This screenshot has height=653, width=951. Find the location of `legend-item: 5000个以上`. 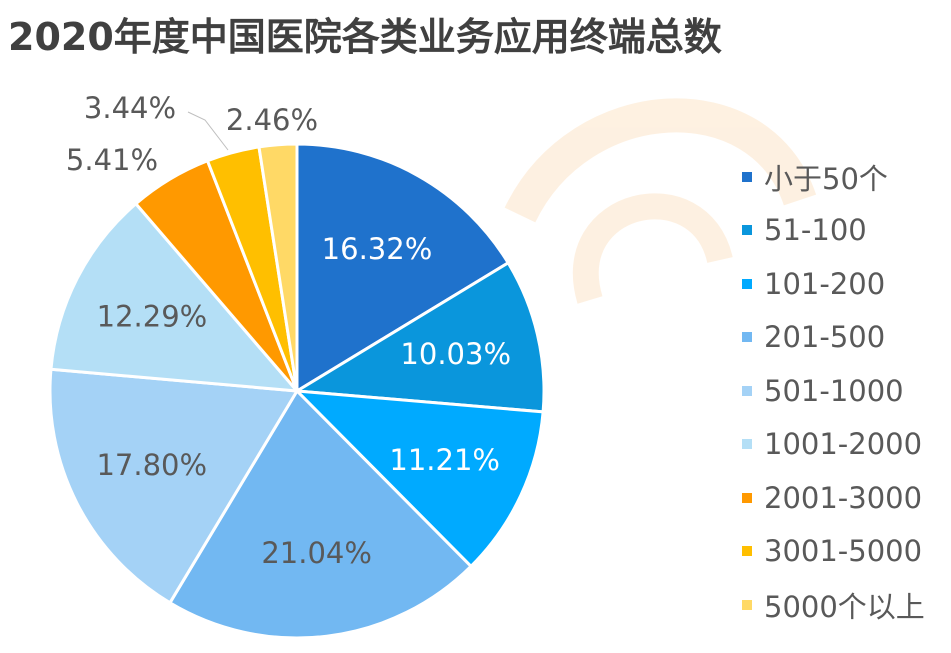

legend-item: 5000个以上 is located at coordinates (833, 605).